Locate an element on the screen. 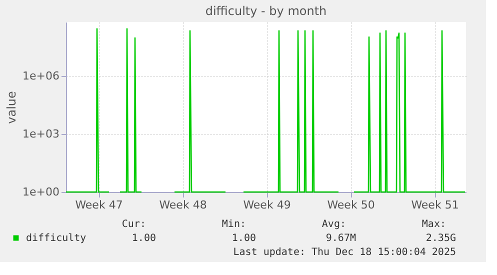  y-axis-title: value is located at coordinates (11, 107).